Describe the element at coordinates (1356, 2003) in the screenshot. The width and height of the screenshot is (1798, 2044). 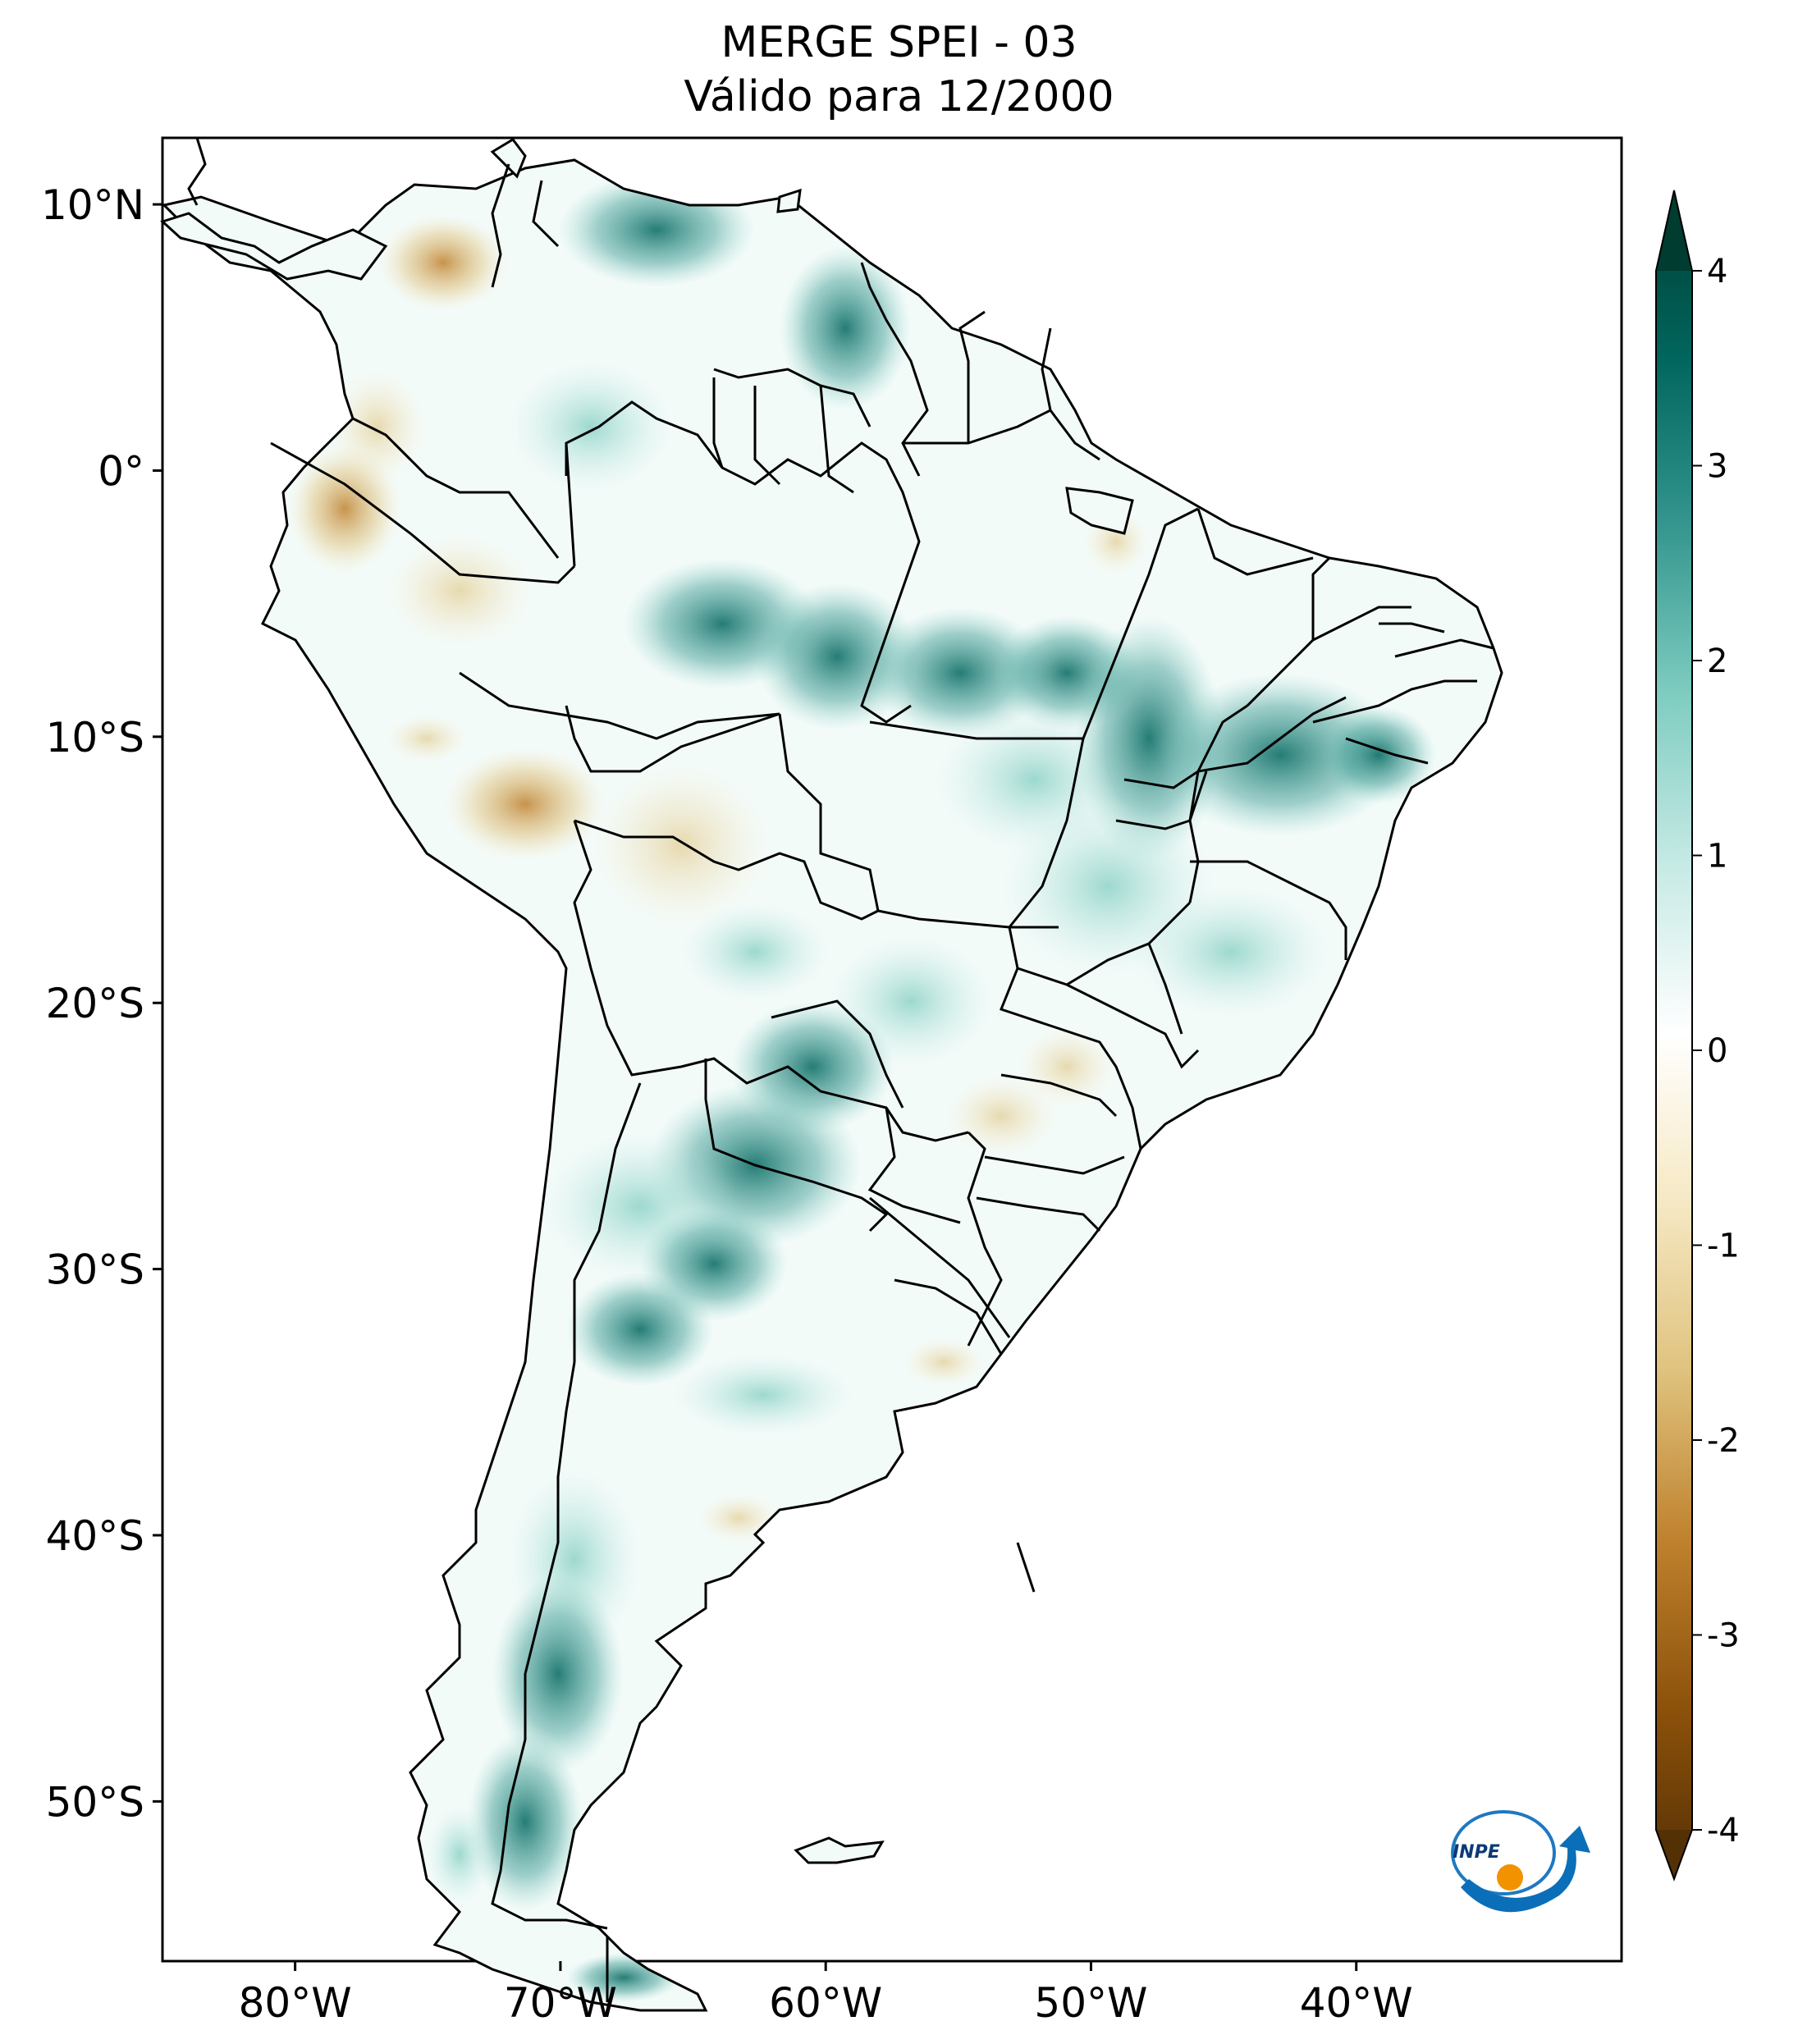
I see `lon-tick-label: 40°W` at that location.